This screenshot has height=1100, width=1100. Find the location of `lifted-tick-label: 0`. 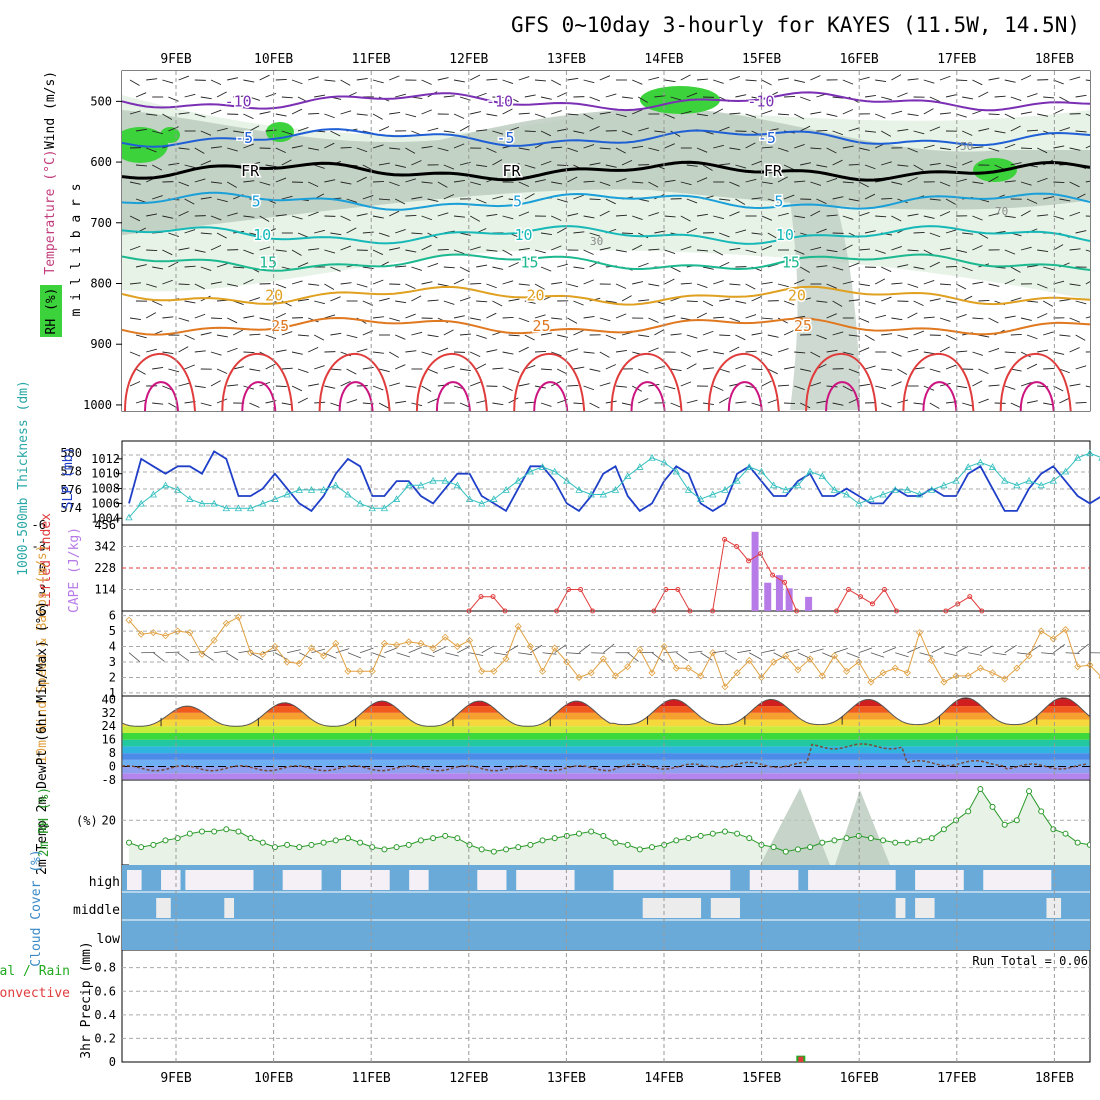

lifted-tick-label: 0 is located at coordinates (42, 568).